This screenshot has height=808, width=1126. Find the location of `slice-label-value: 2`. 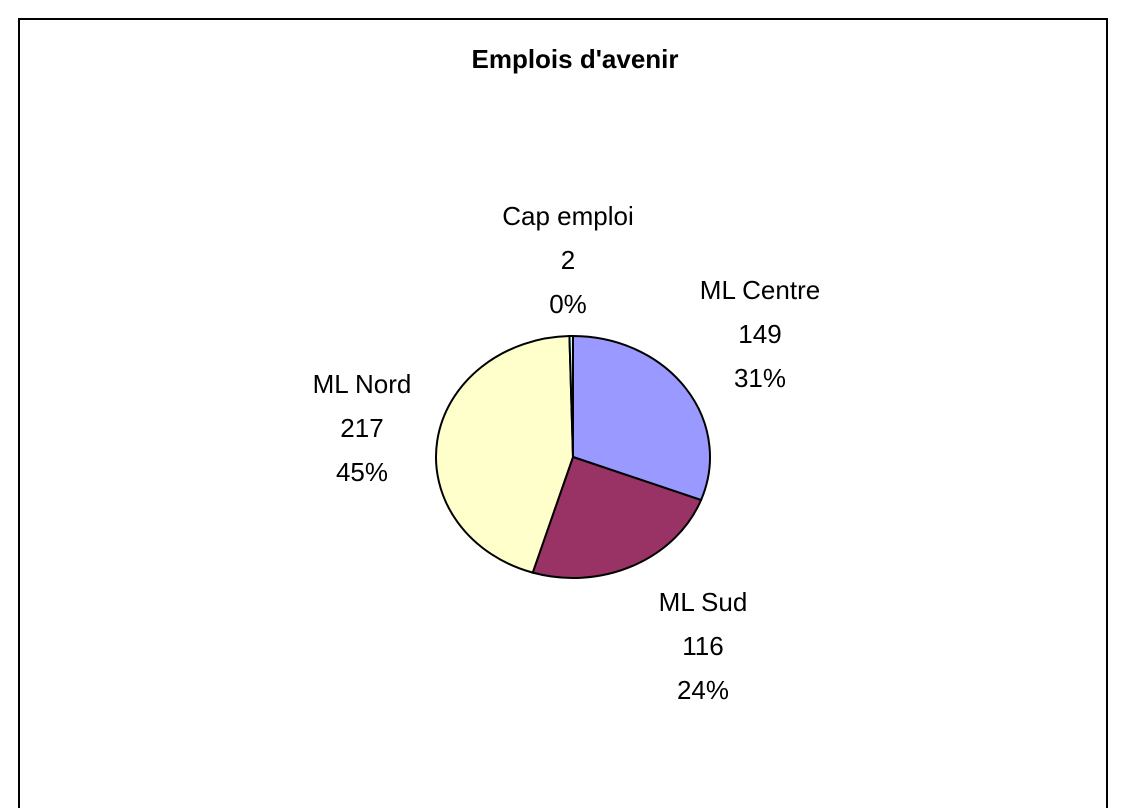

slice-label-value: 2 is located at coordinates (568, 260).